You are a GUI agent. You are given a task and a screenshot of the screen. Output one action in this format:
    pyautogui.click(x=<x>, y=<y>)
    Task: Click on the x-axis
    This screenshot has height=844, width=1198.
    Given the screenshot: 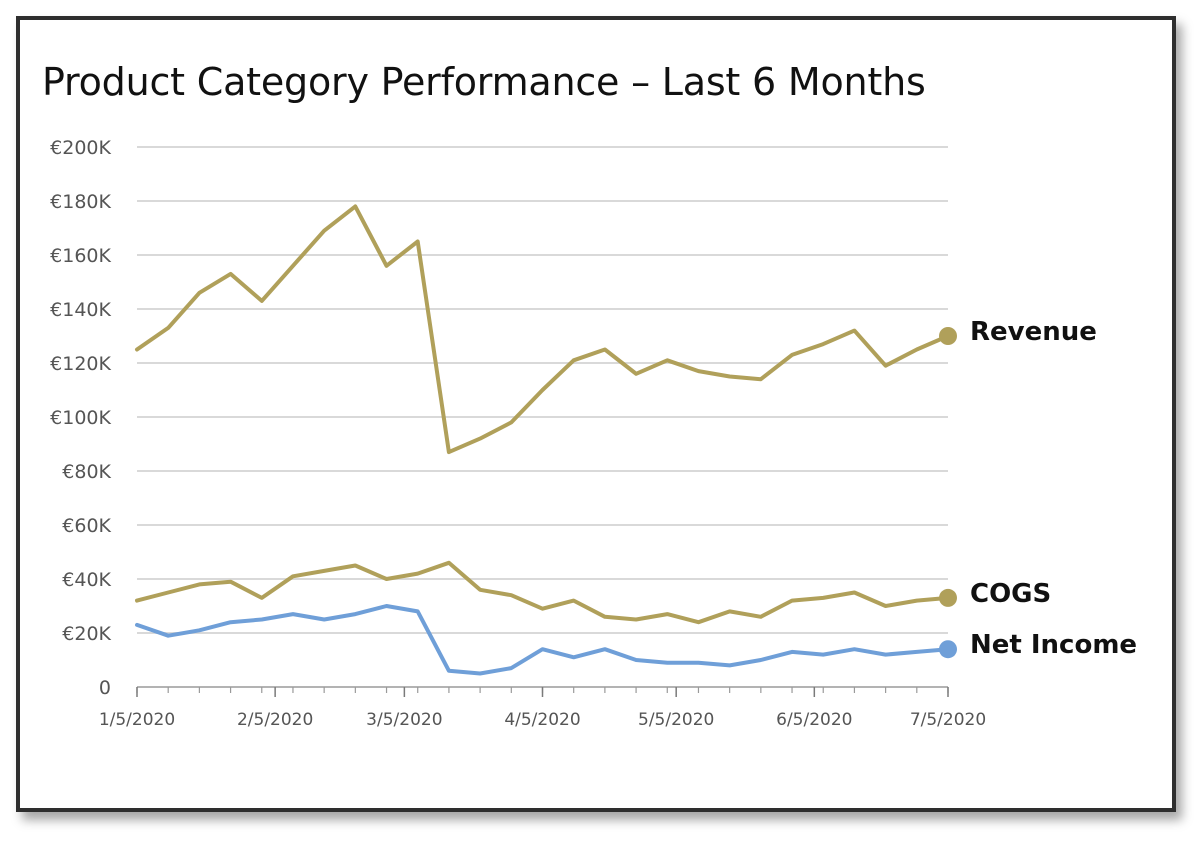 What is the action you would take?
    pyautogui.click(x=542, y=691)
    